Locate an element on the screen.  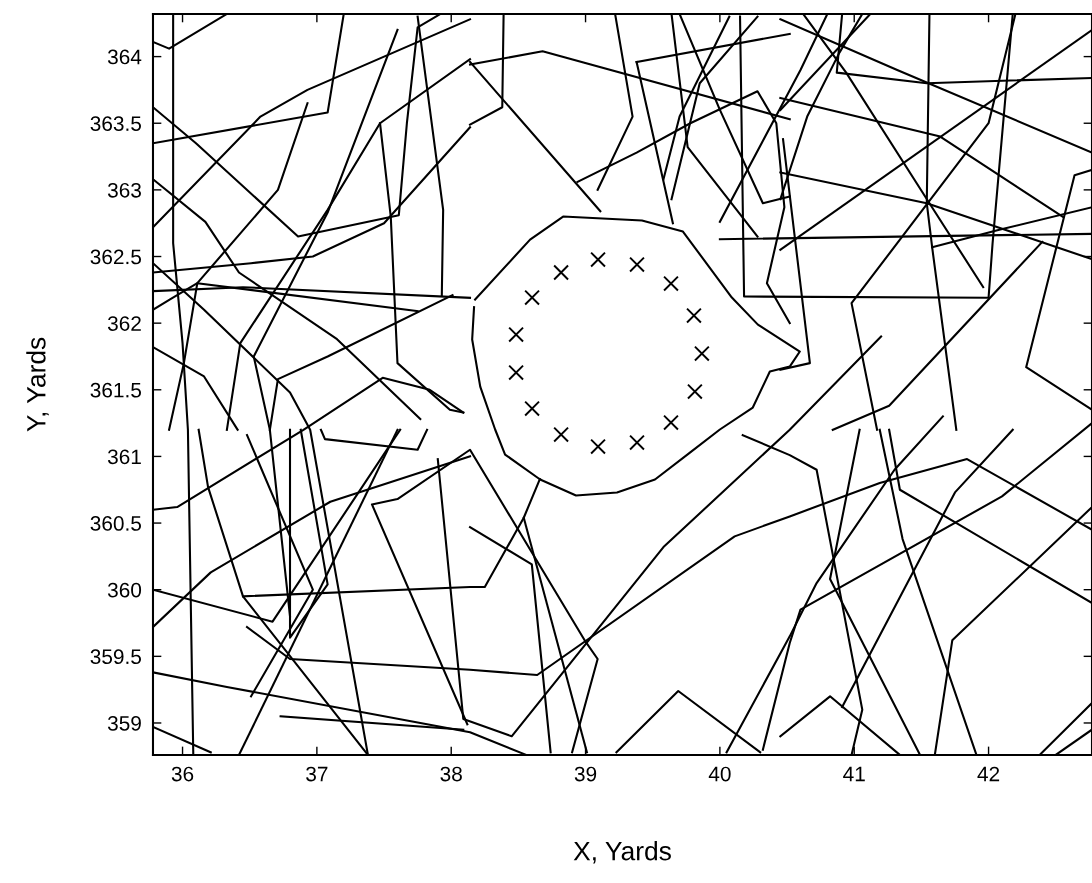
x-axis-title: X, Yards is located at coordinates (622, 852).